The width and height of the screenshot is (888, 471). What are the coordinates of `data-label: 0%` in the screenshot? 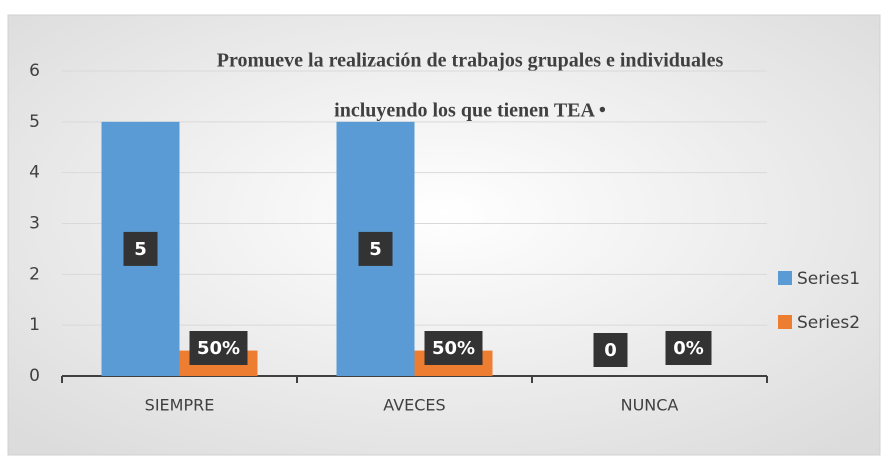 It's located at (688, 348).